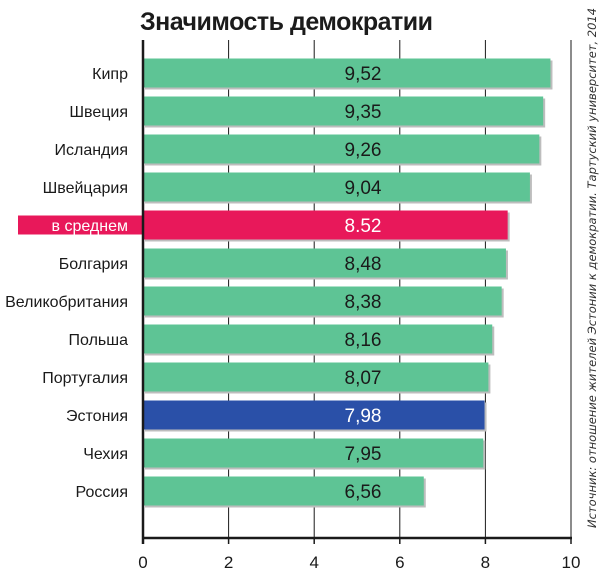  What do you see at coordinates (85, 188) in the screenshot?
I see `category-label: Швейцария` at bounding box center [85, 188].